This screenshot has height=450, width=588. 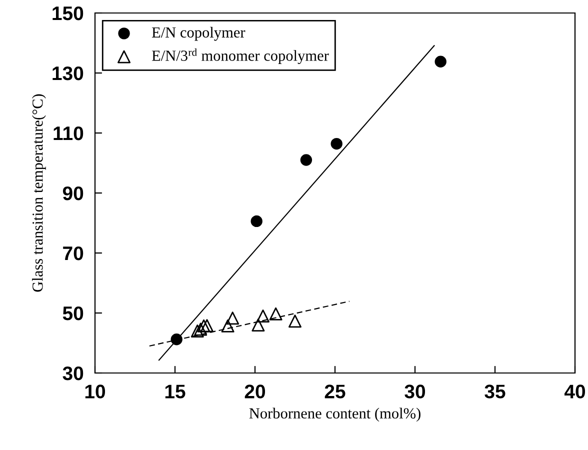 What do you see at coordinates (240, 56) in the screenshot?
I see `legend-label: E/N/3$^{rd}$ monomer copolymer` at bounding box center [240, 56].